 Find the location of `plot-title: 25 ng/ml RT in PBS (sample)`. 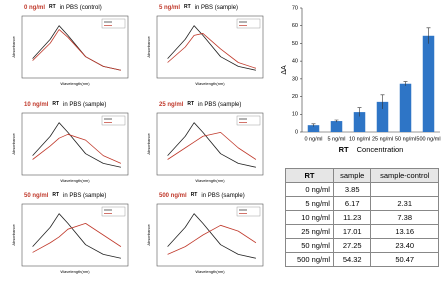

plot-title: 25 ng/ml RT in PBS (sample) is located at coordinates (200, 104).